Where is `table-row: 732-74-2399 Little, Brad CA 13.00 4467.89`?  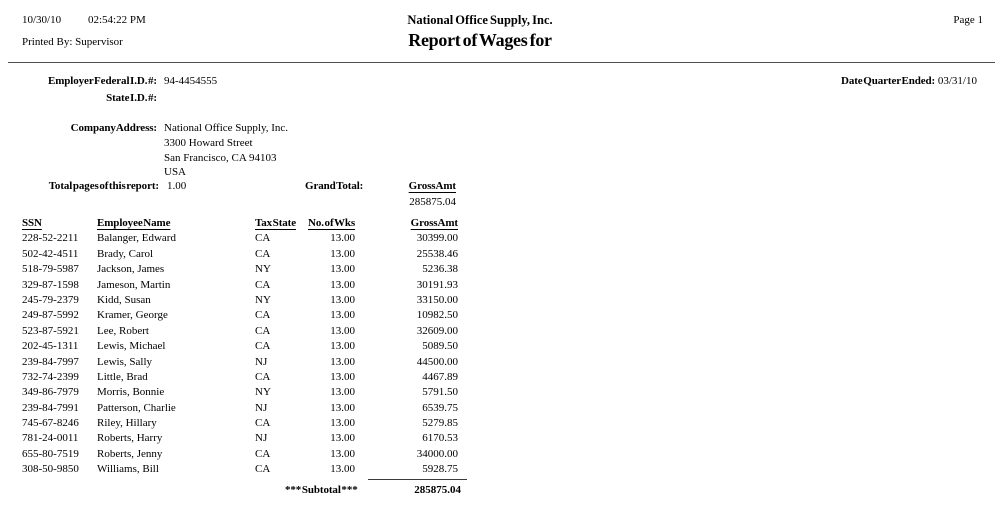 table-row: 732-74-2399 Little, Brad CA 13.00 4467.89 is located at coordinates (240, 377).